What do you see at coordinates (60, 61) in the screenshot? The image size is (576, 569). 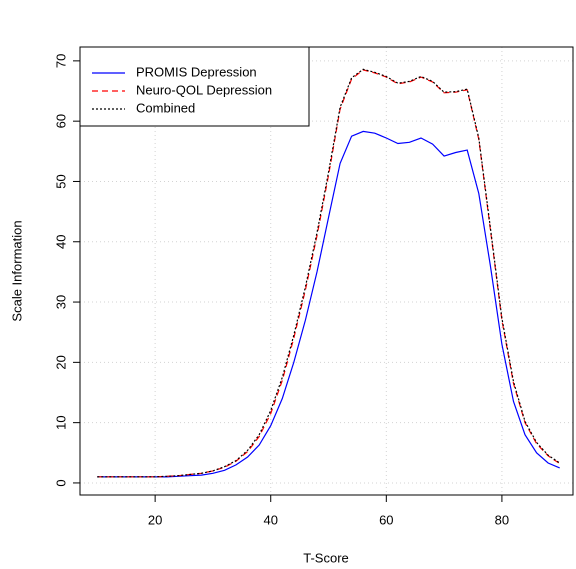 I see `y-tick-label: 70` at bounding box center [60, 61].